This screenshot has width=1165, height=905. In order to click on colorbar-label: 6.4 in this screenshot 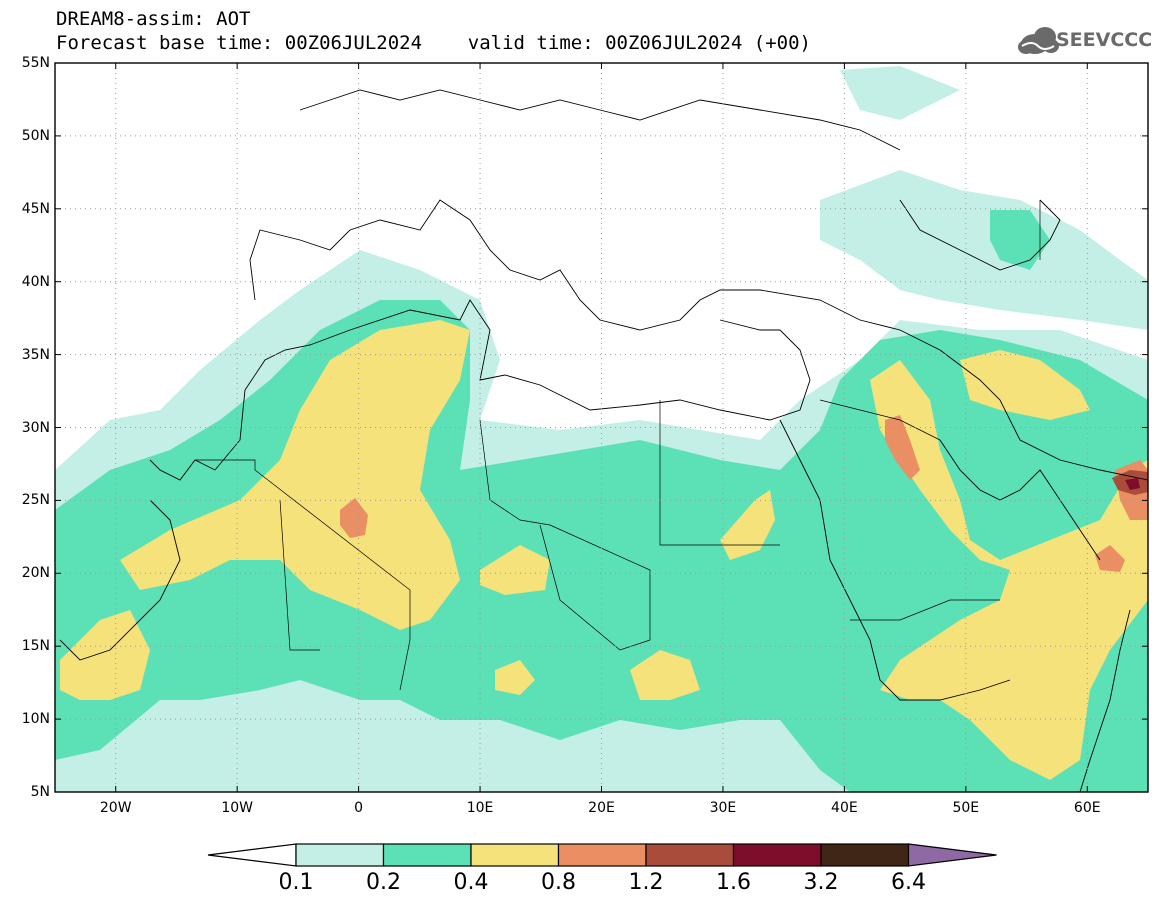, I will do `click(908, 882)`.